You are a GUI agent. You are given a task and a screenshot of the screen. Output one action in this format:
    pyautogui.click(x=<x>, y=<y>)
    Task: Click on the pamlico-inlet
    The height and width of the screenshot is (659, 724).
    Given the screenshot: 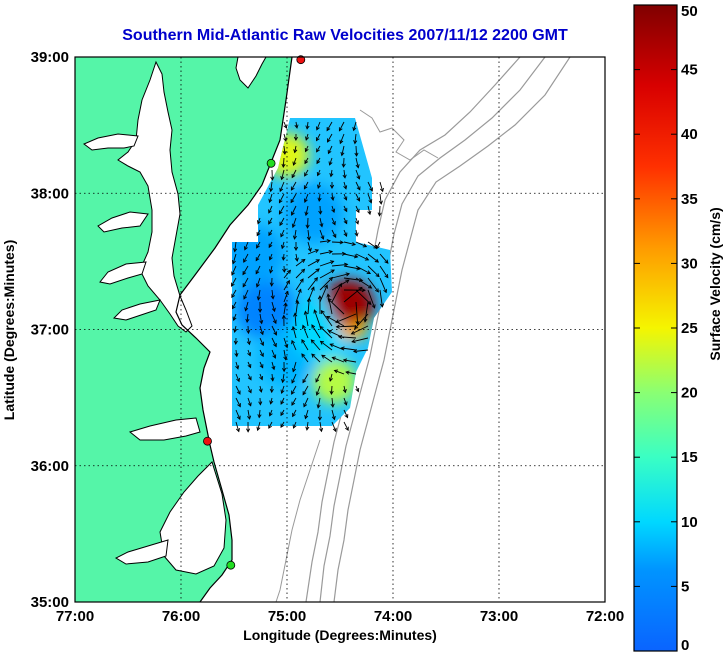 What is the action you would take?
    pyautogui.click(x=141, y=552)
    